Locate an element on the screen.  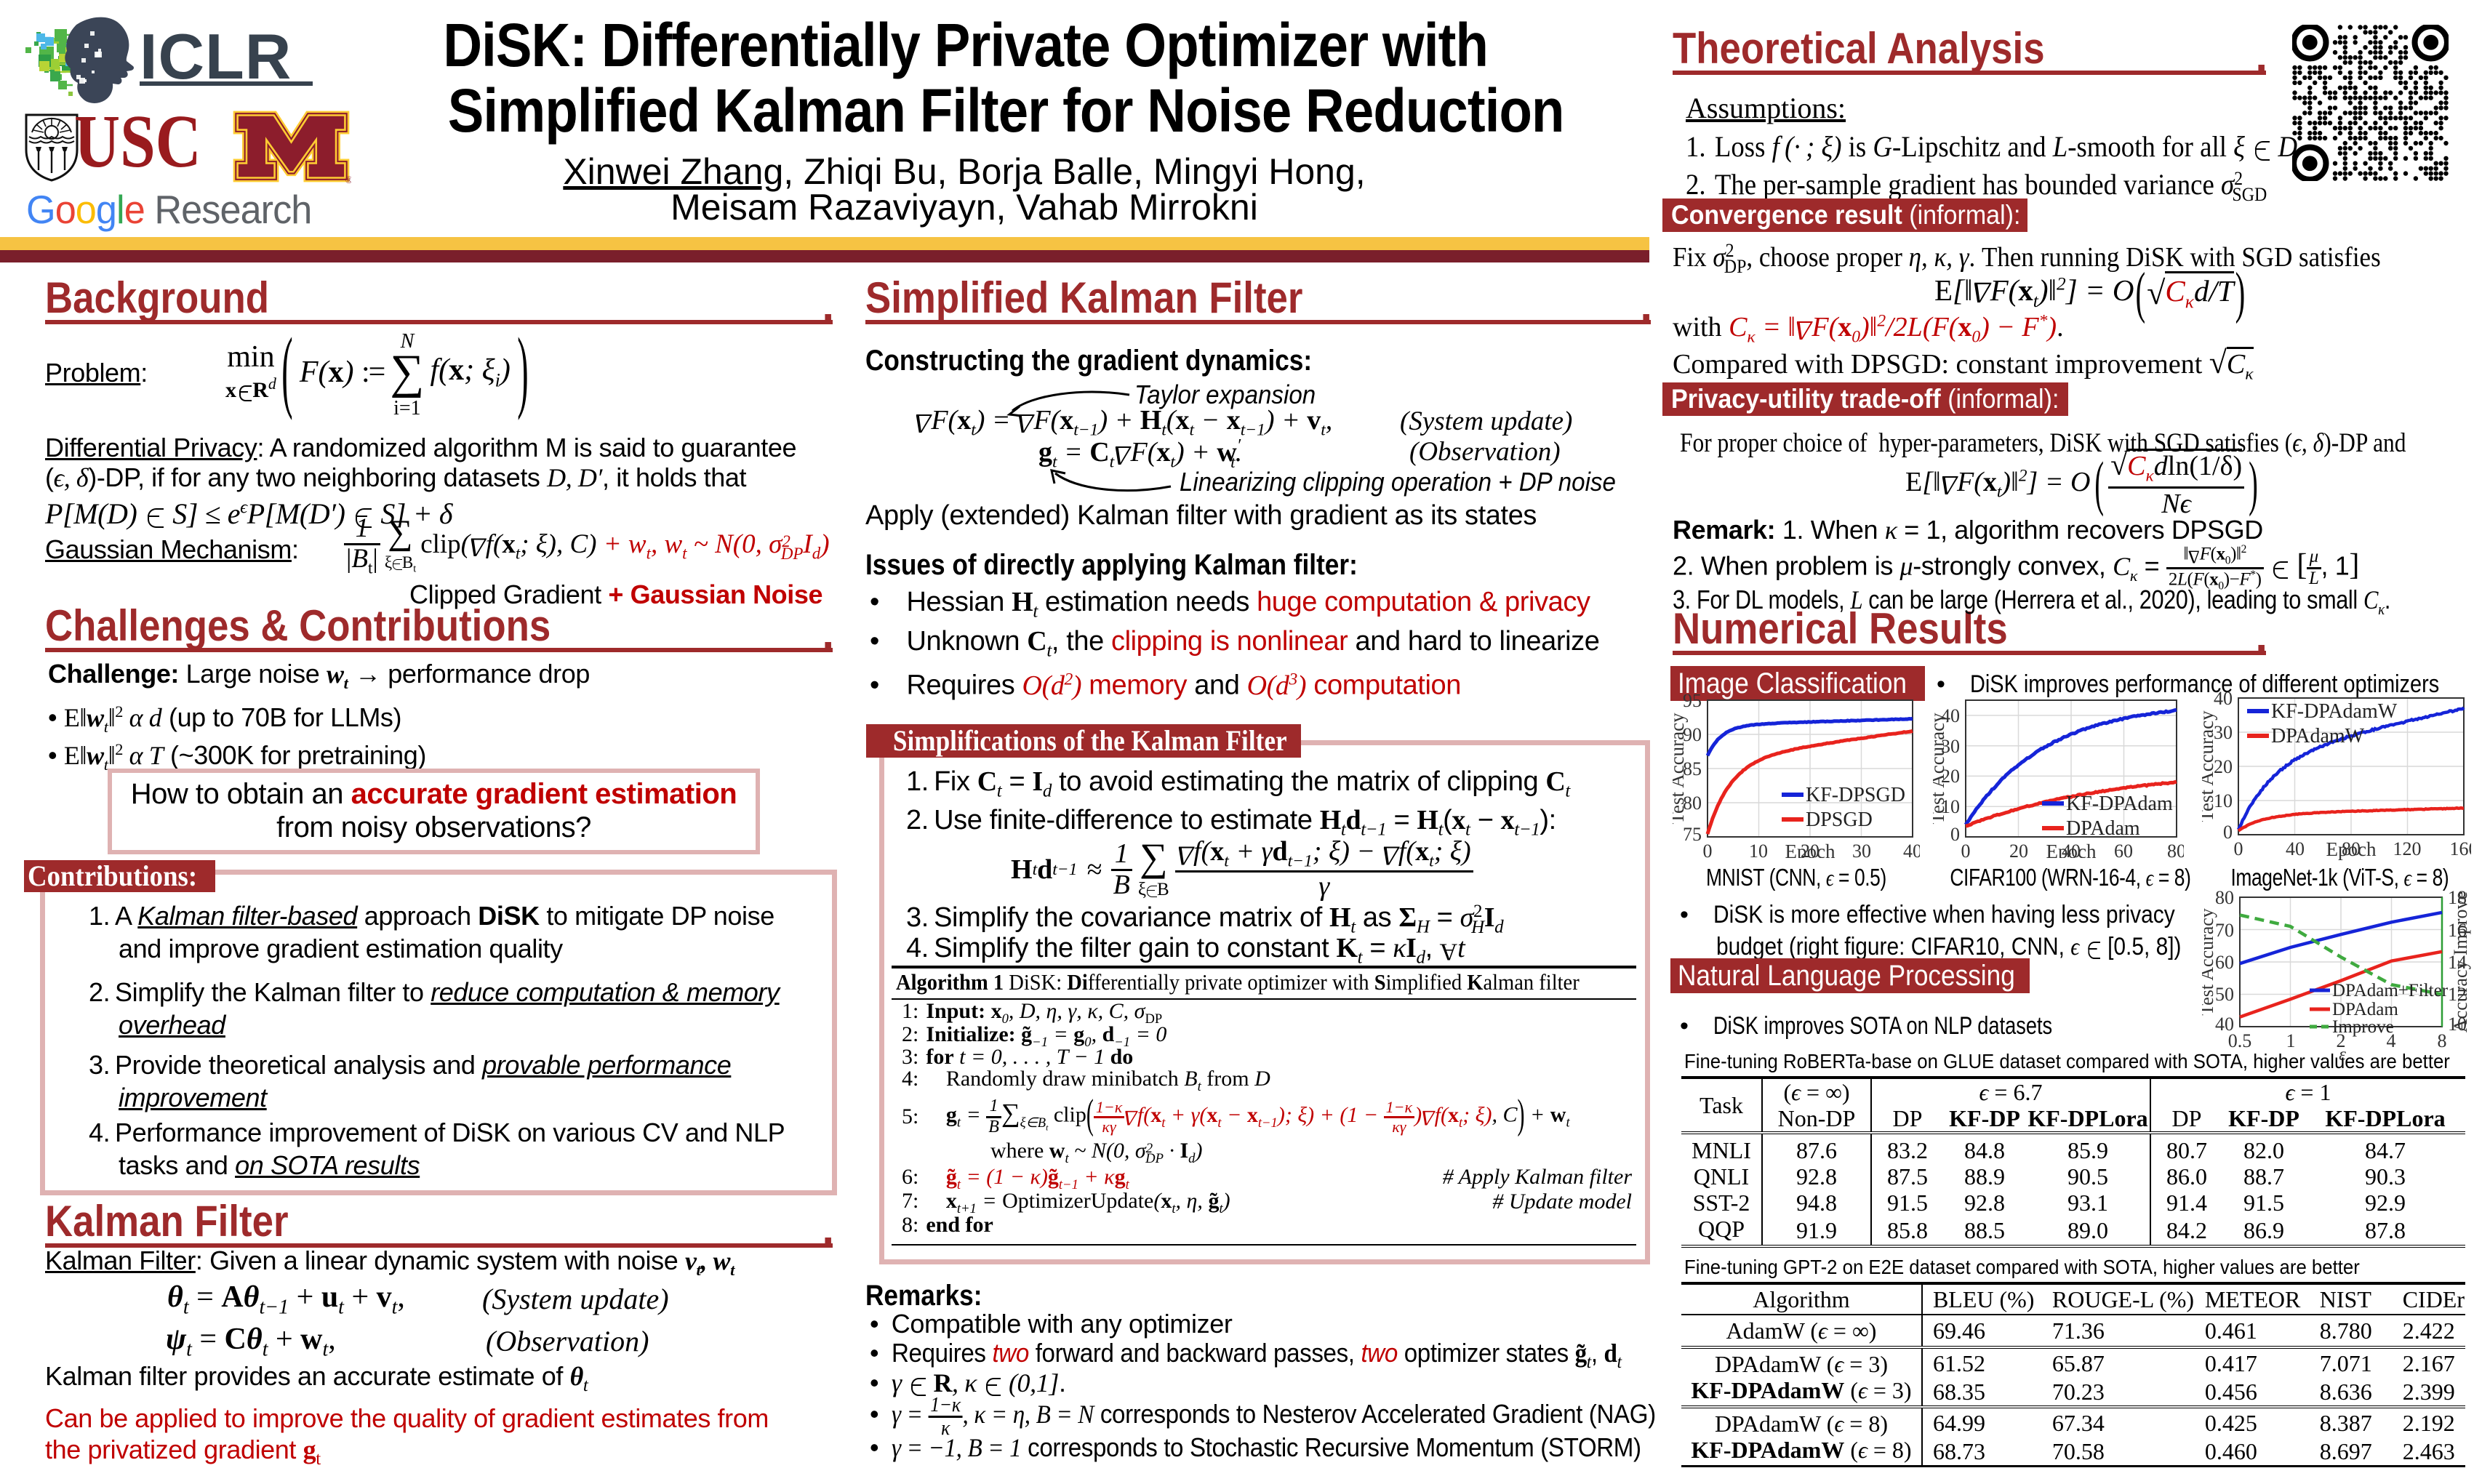
svg-text: 18 is located at coordinates (2458, 899).